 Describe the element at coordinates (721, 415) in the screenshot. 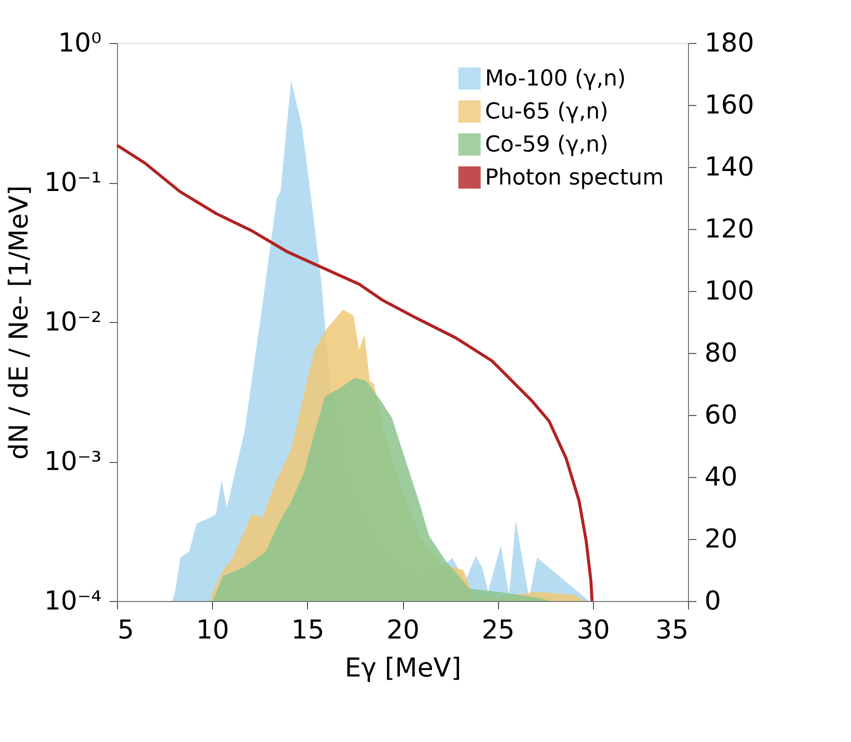

I see `y2-tick-label: 60` at that location.